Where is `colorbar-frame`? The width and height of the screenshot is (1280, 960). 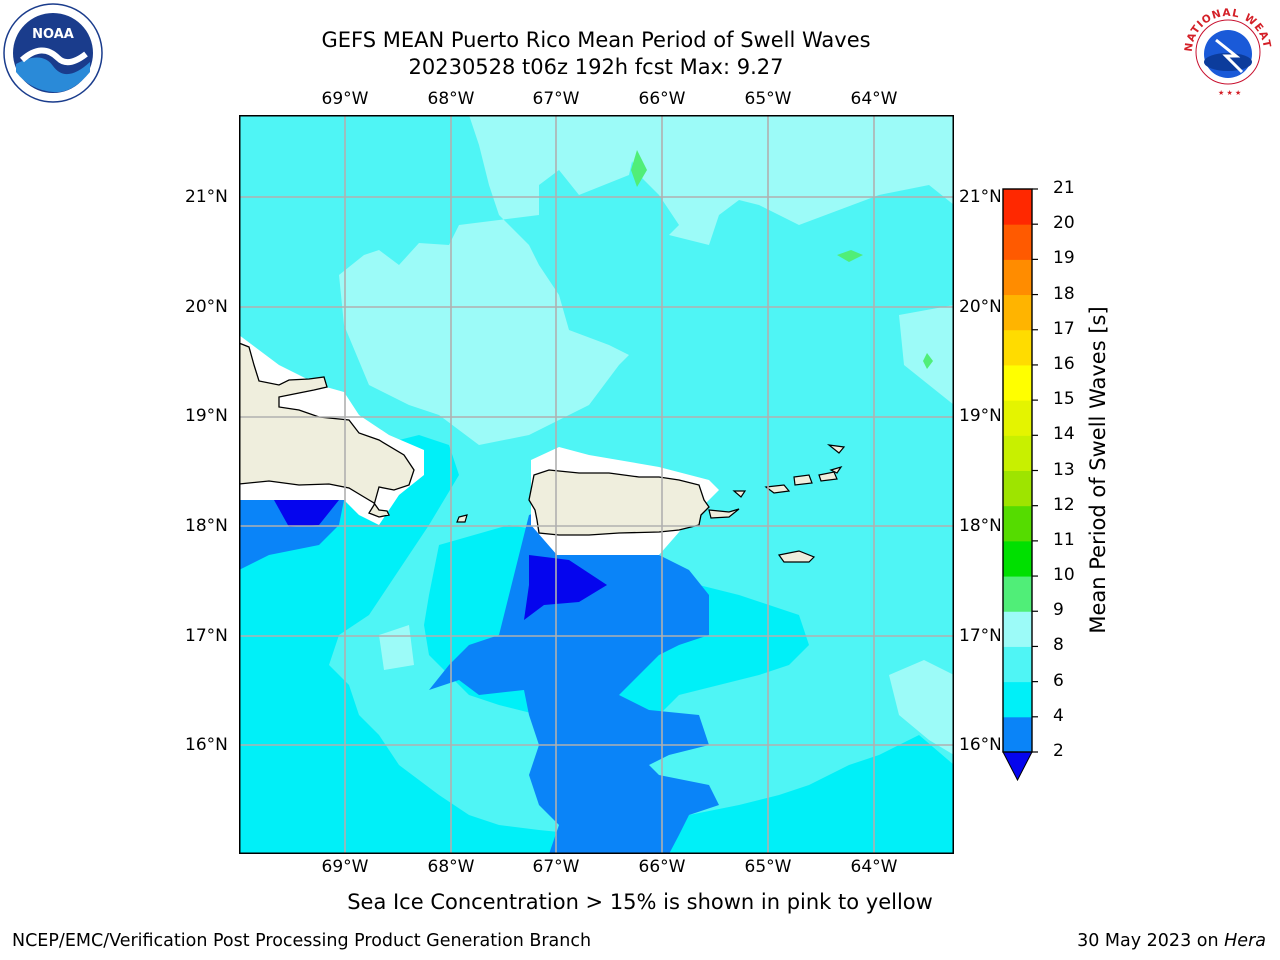 colorbar-frame is located at coordinates (1017, 470).